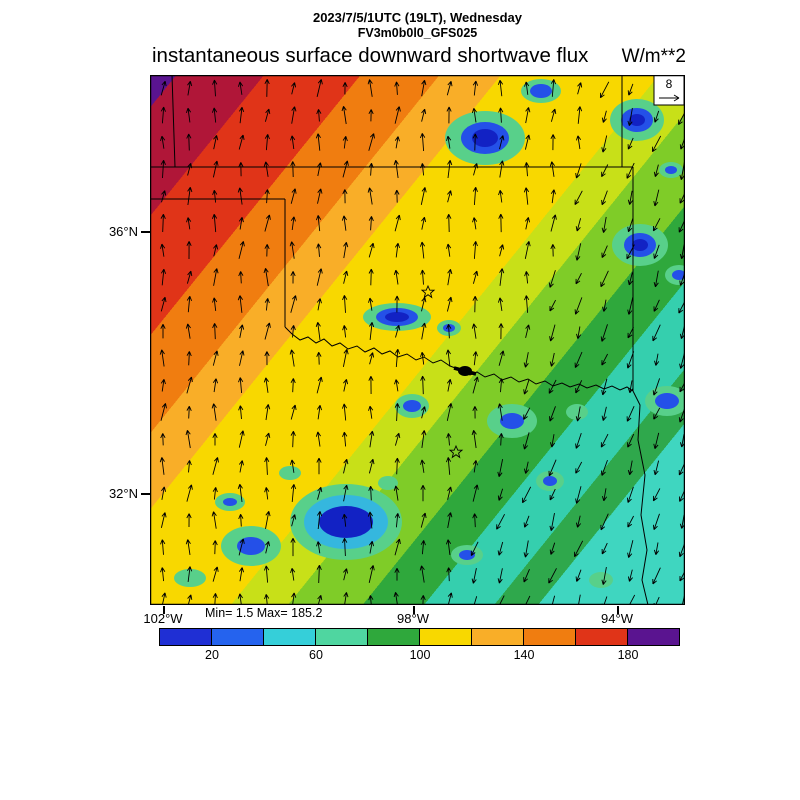 This screenshot has width=800, height=800. Describe the element at coordinates (123, 231) in the screenshot. I see `lat-label-36n: 36°N` at that location.